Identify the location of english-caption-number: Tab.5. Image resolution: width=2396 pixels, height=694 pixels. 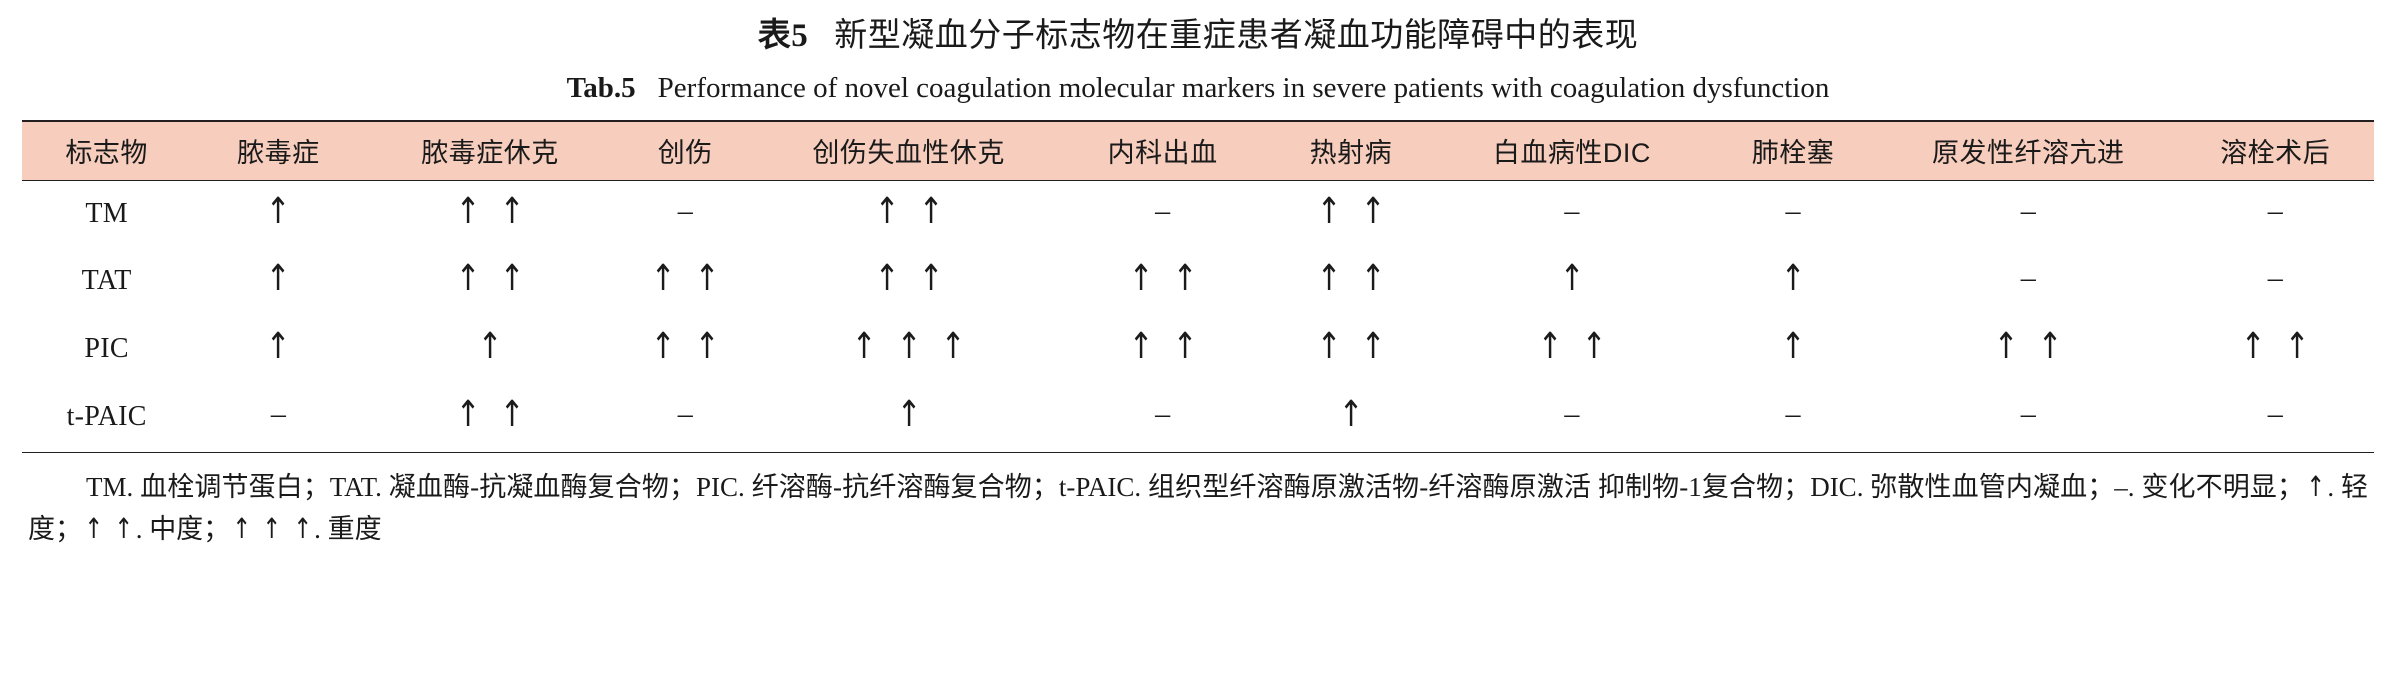
(601, 88).